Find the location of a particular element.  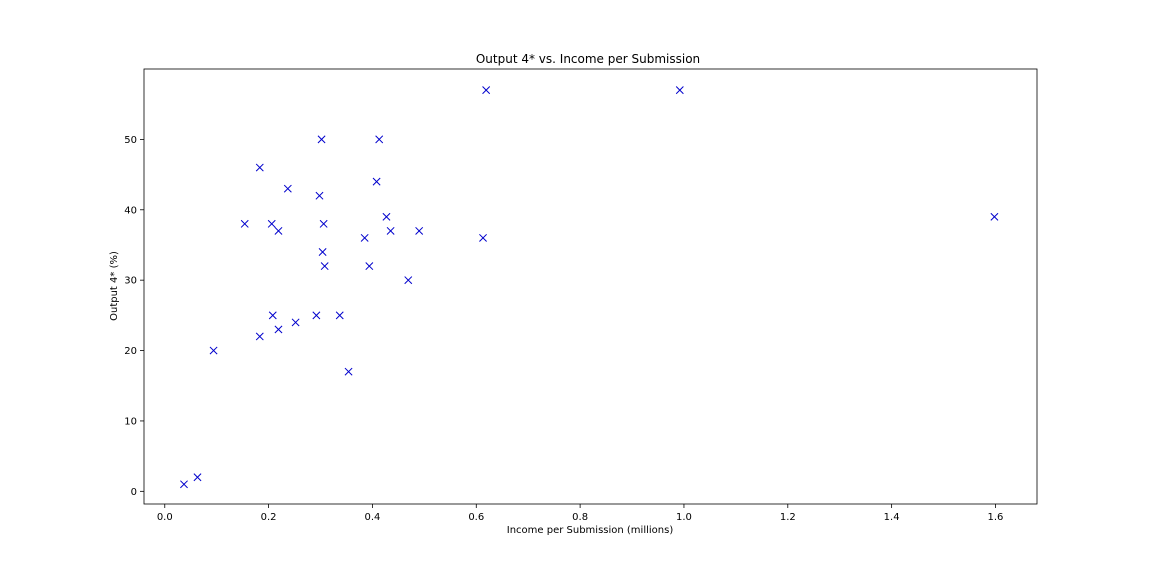

y-tick-label: 0 is located at coordinates (134, 492).